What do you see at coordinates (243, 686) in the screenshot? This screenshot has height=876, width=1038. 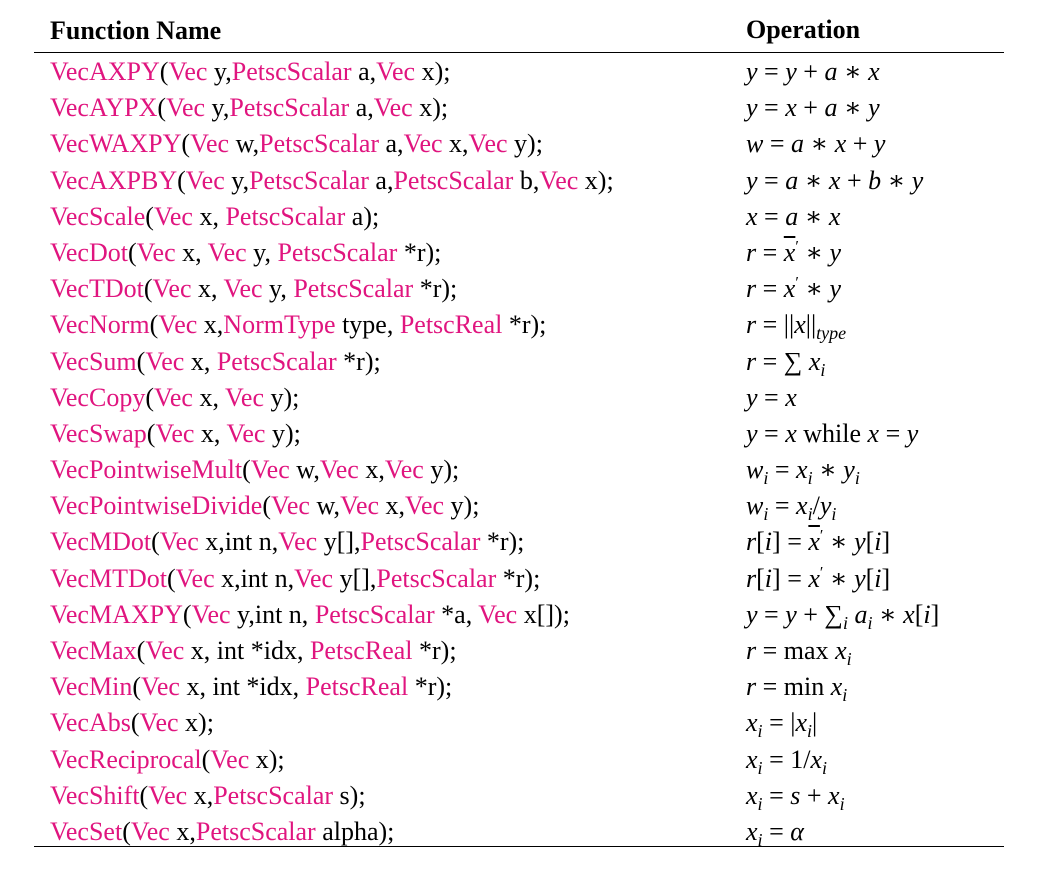 I see `signature-text: x, int *idx,` at bounding box center [243, 686].